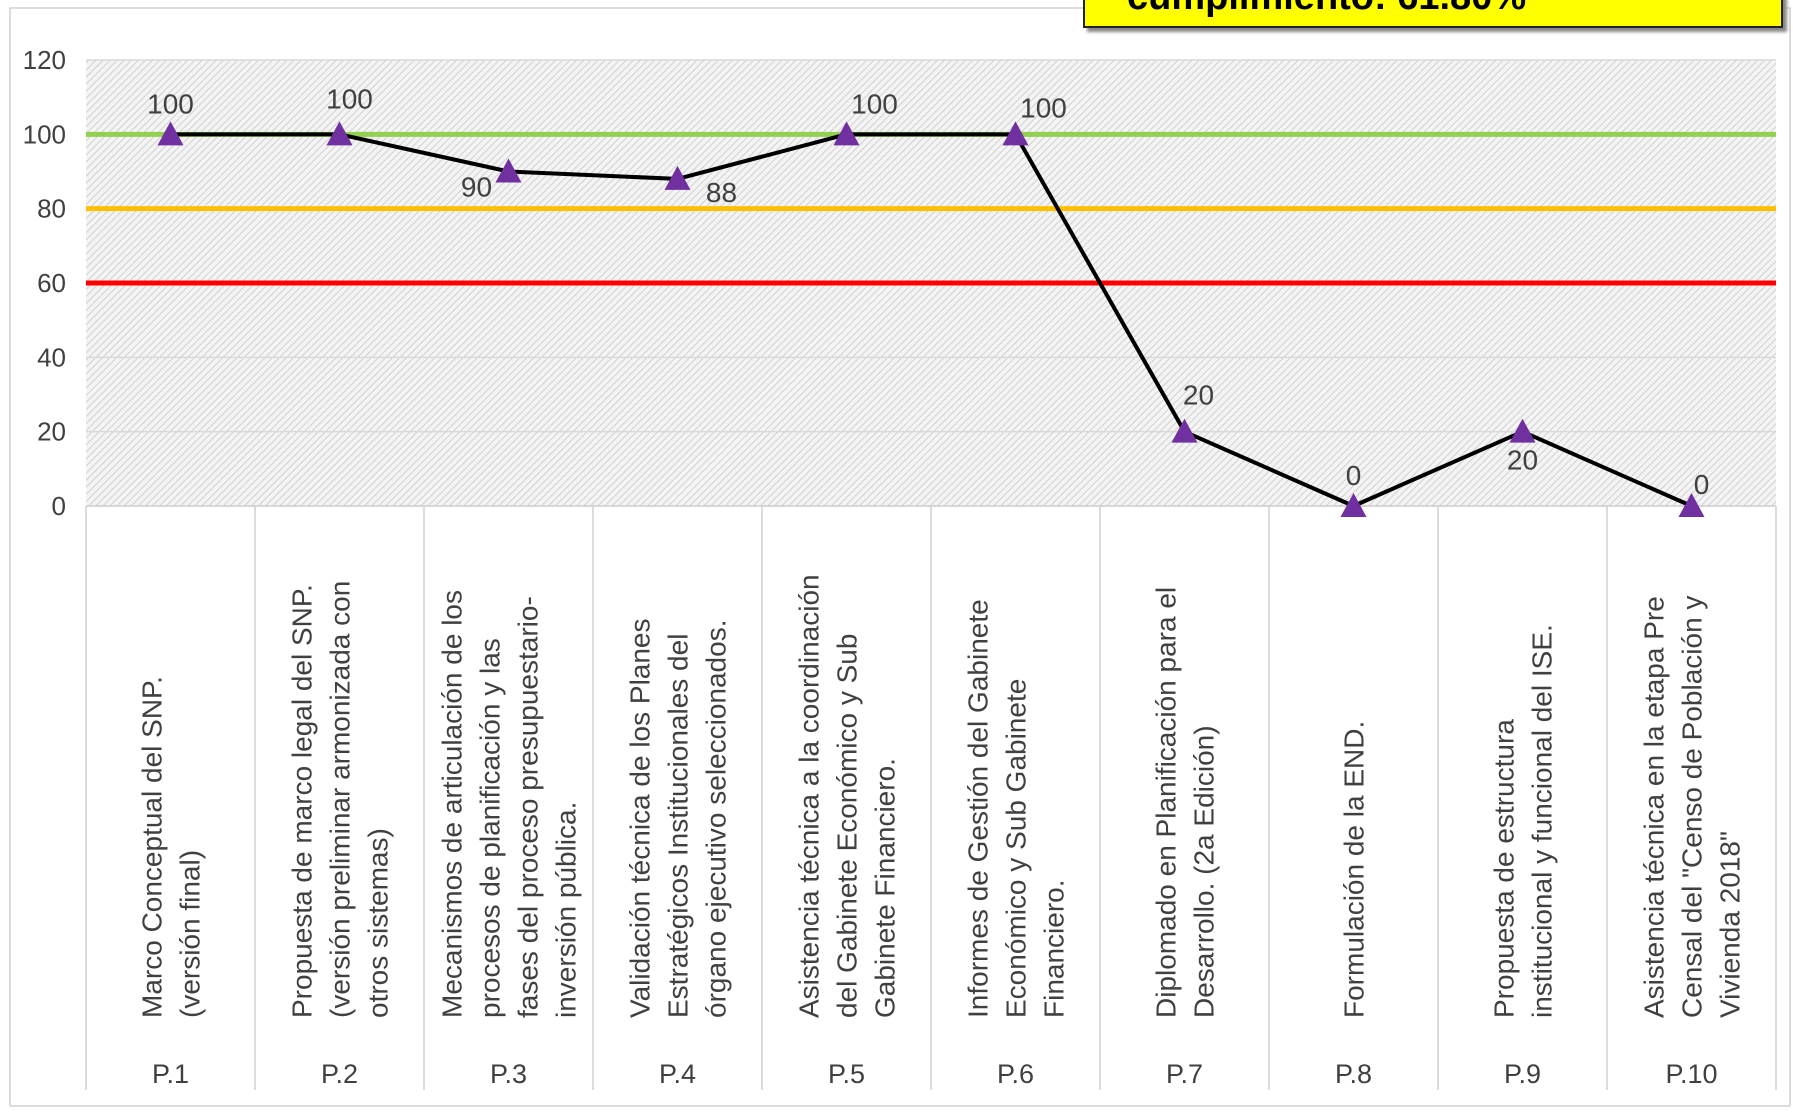  I want to click on y-tick-label: 80, so click(51, 209).